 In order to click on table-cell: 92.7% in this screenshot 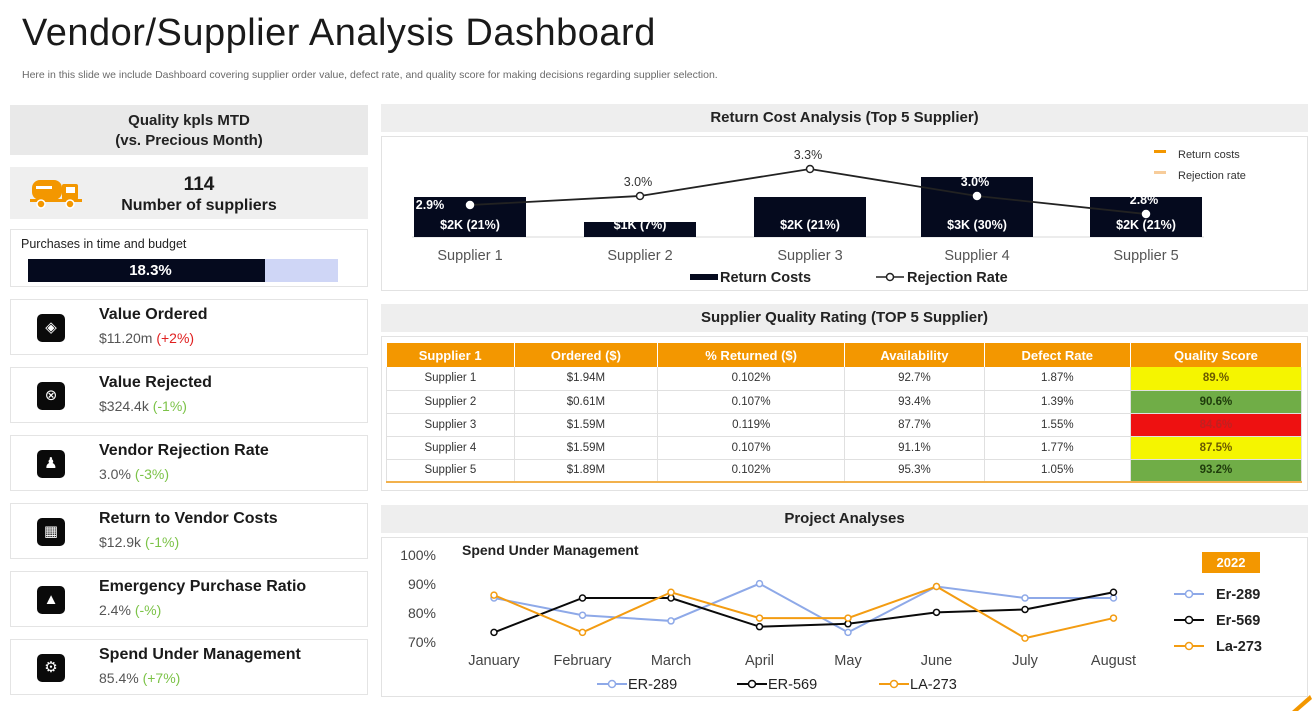, I will do `click(914, 379)`.